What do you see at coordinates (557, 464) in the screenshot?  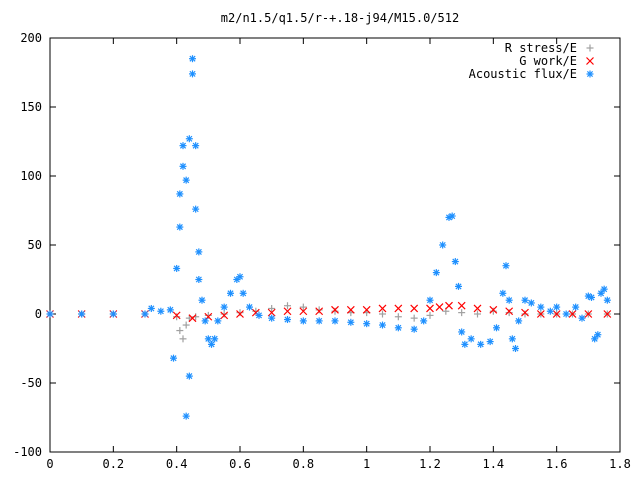 I see `x-tick-label: 1.6` at bounding box center [557, 464].